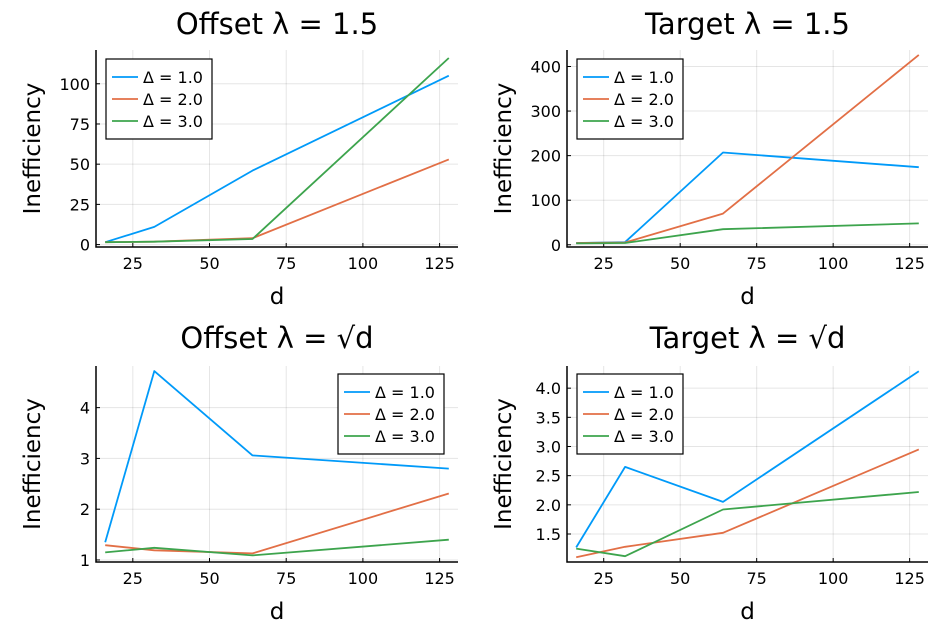 The image size is (932, 622). I want to click on y-tick-label: 3, so click(85, 458).